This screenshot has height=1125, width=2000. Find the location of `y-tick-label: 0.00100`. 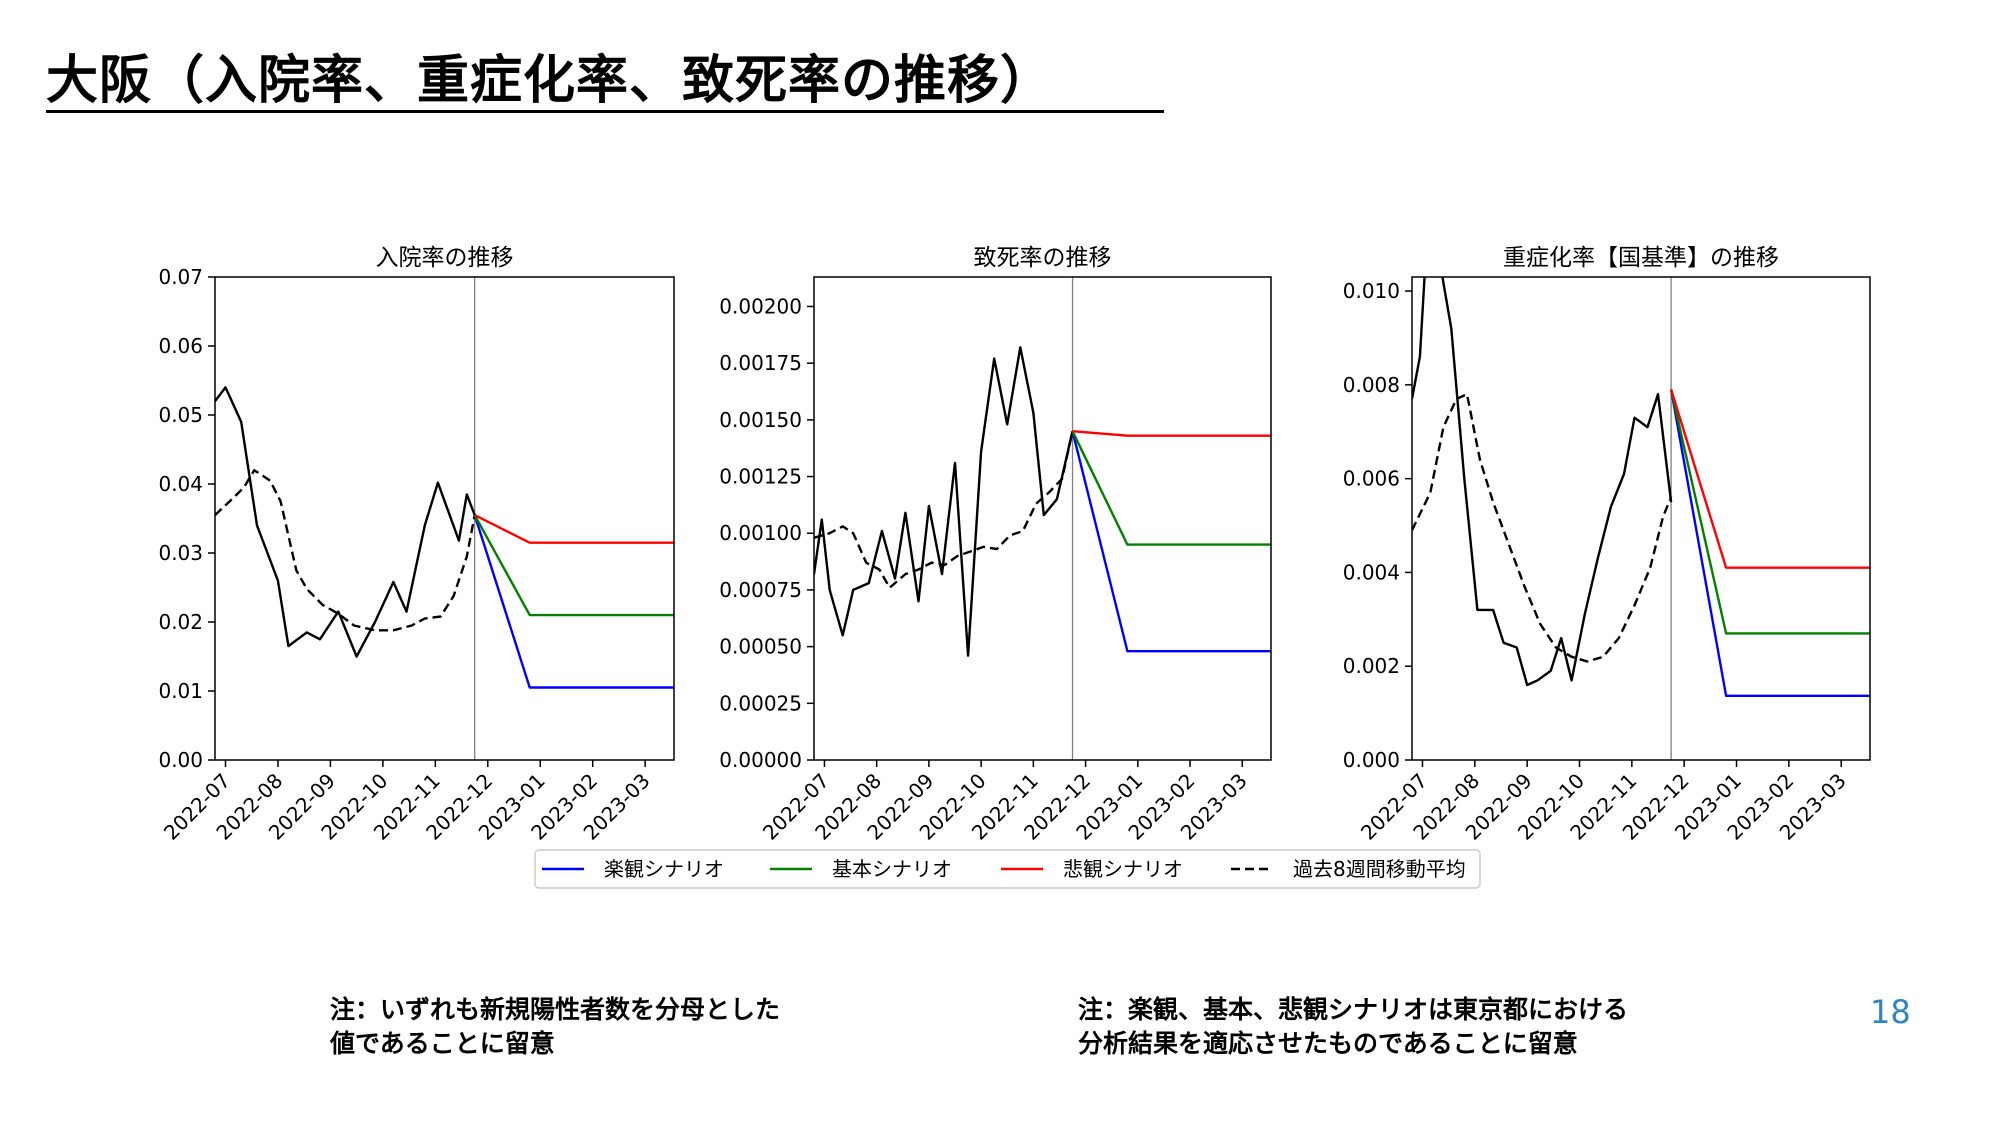

y-tick-label: 0.00100 is located at coordinates (760, 533).